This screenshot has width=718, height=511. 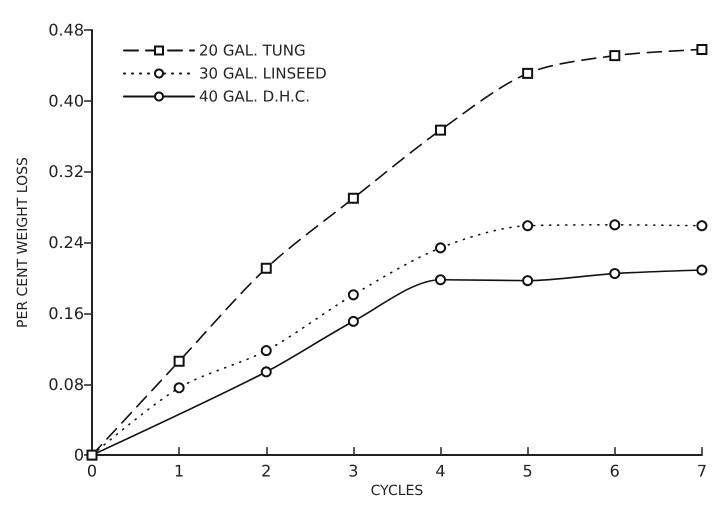 What do you see at coordinates (254, 97) in the screenshot?
I see `legend-label: 40 GAL. D.H.C.` at bounding box center [254, 97].